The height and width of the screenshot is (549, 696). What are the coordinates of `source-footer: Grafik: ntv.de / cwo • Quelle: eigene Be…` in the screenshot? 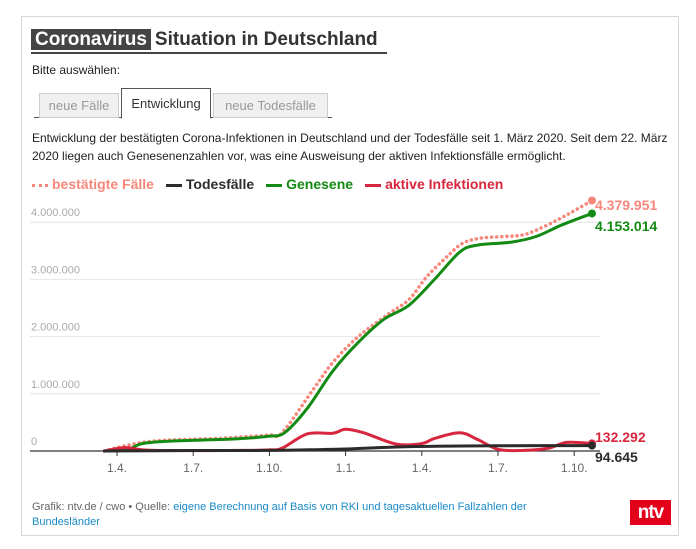 It's located at (312, 515).